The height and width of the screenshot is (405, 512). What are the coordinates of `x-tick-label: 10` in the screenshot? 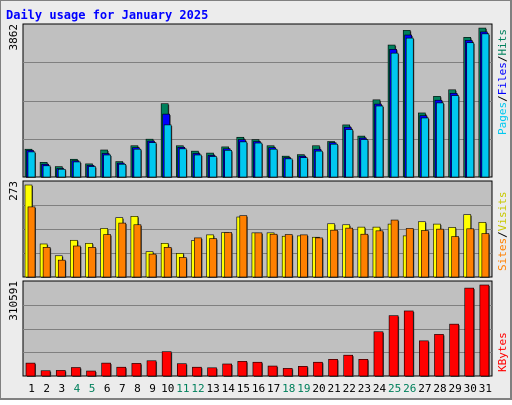 It's located at (167, 388).